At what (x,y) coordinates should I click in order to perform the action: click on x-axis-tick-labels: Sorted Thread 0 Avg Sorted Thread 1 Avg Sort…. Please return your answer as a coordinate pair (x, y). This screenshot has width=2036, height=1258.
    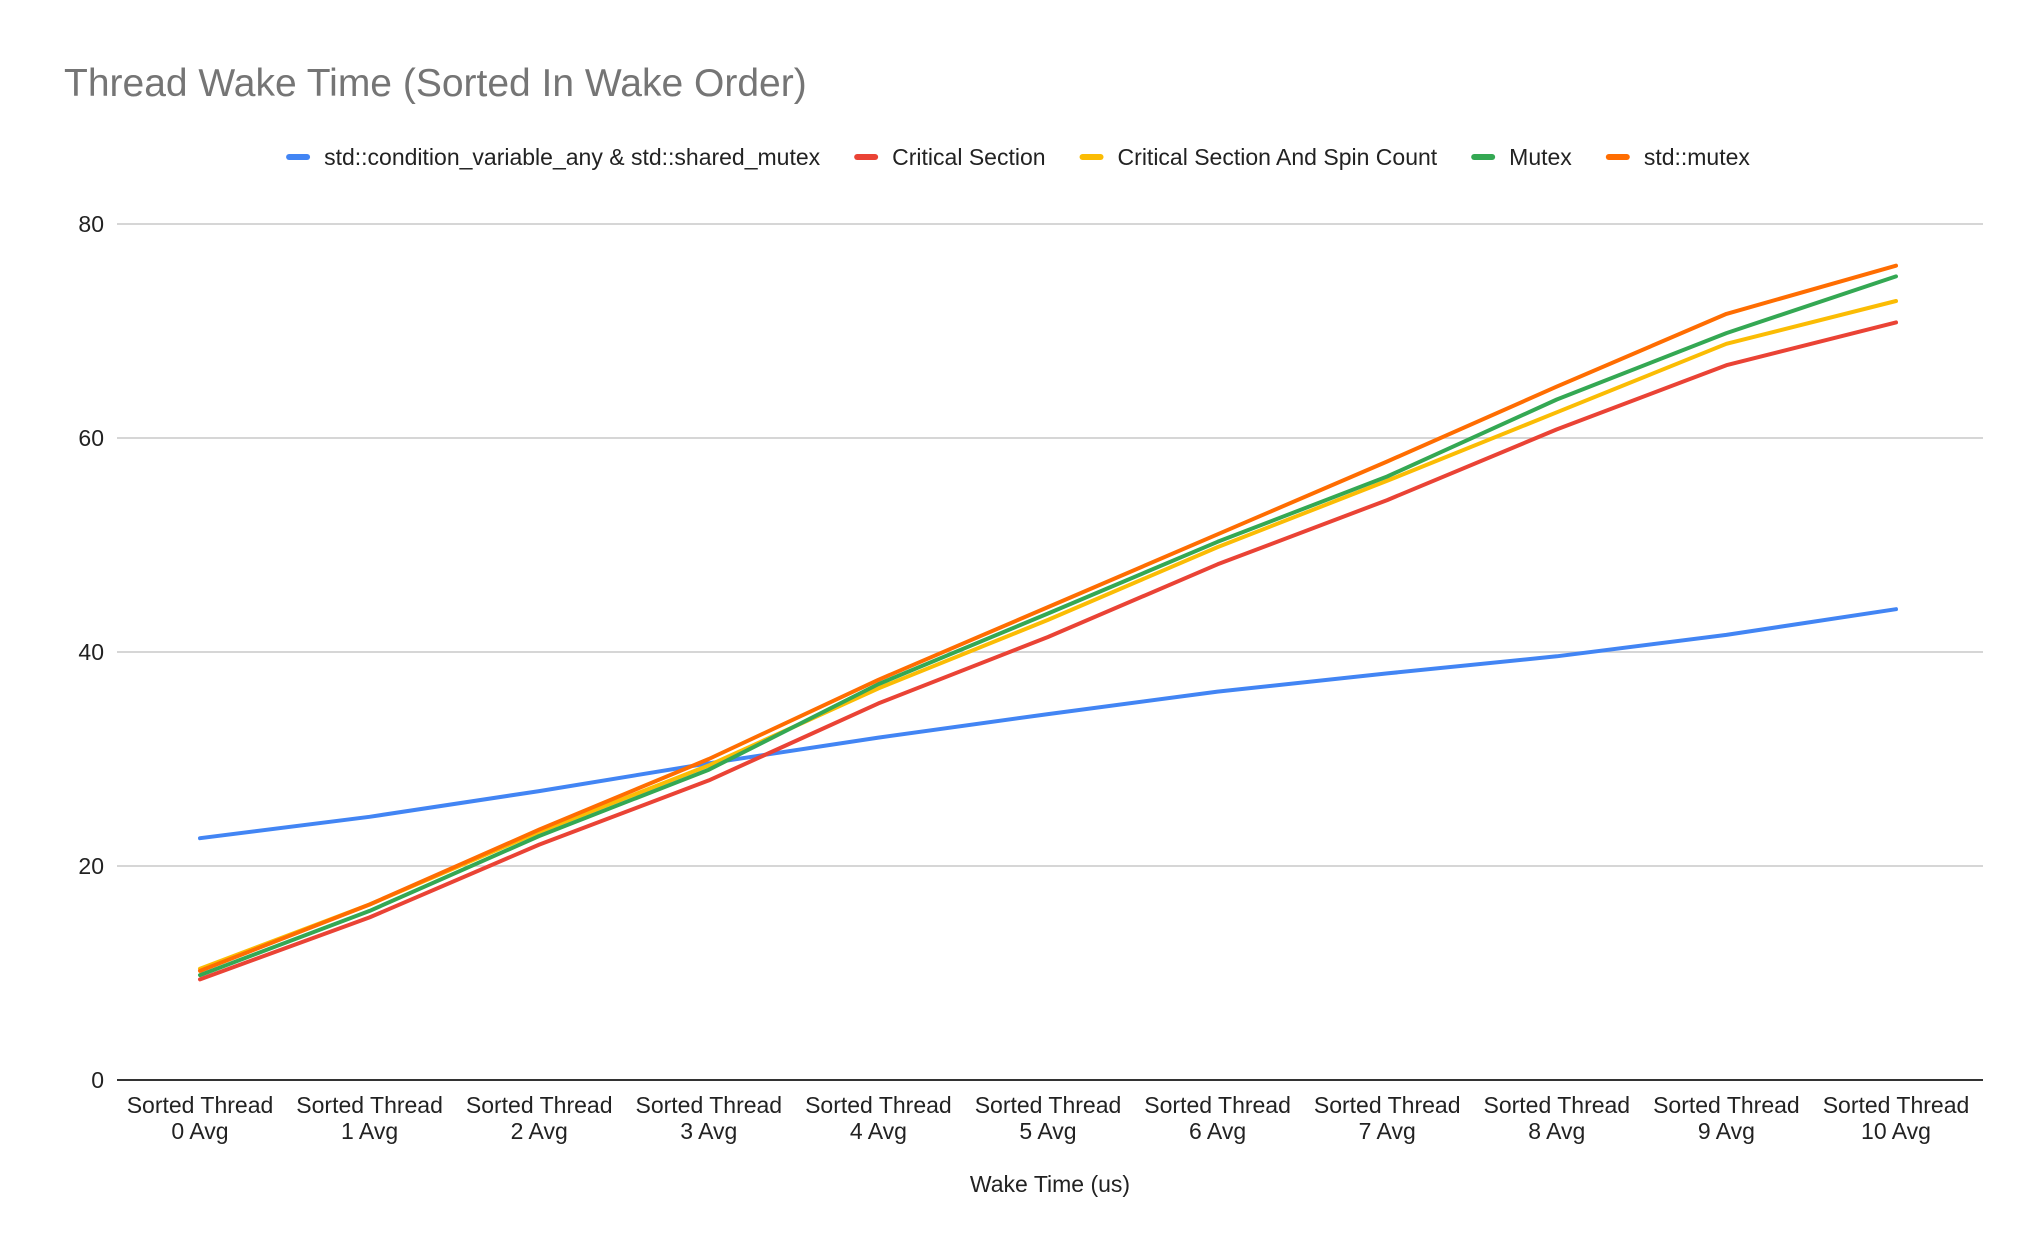
    Looking at the image, I should click on (1048, 1118).